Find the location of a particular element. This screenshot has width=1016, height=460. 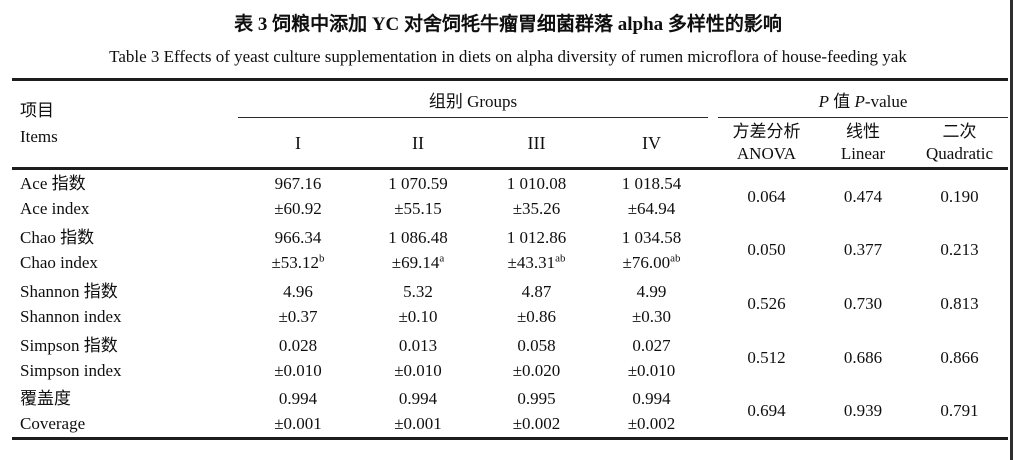

col-header-items: 项目 Items is located at coordinates (125, 124).